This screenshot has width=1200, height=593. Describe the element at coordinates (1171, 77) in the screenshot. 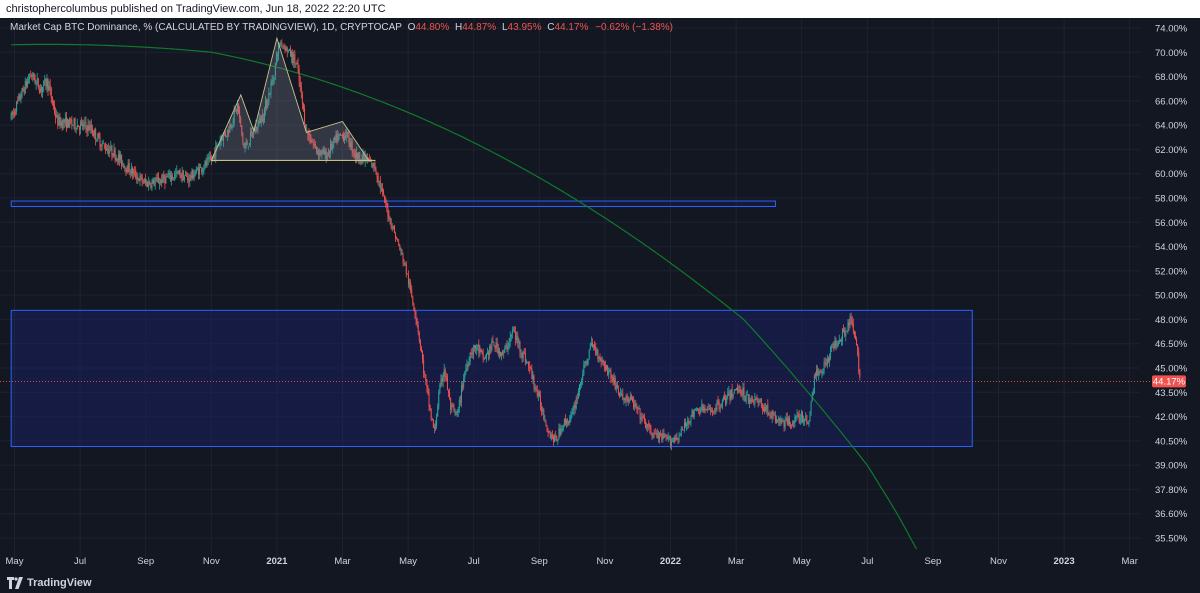

I see `y-tick-label: 68.00%` at that location.